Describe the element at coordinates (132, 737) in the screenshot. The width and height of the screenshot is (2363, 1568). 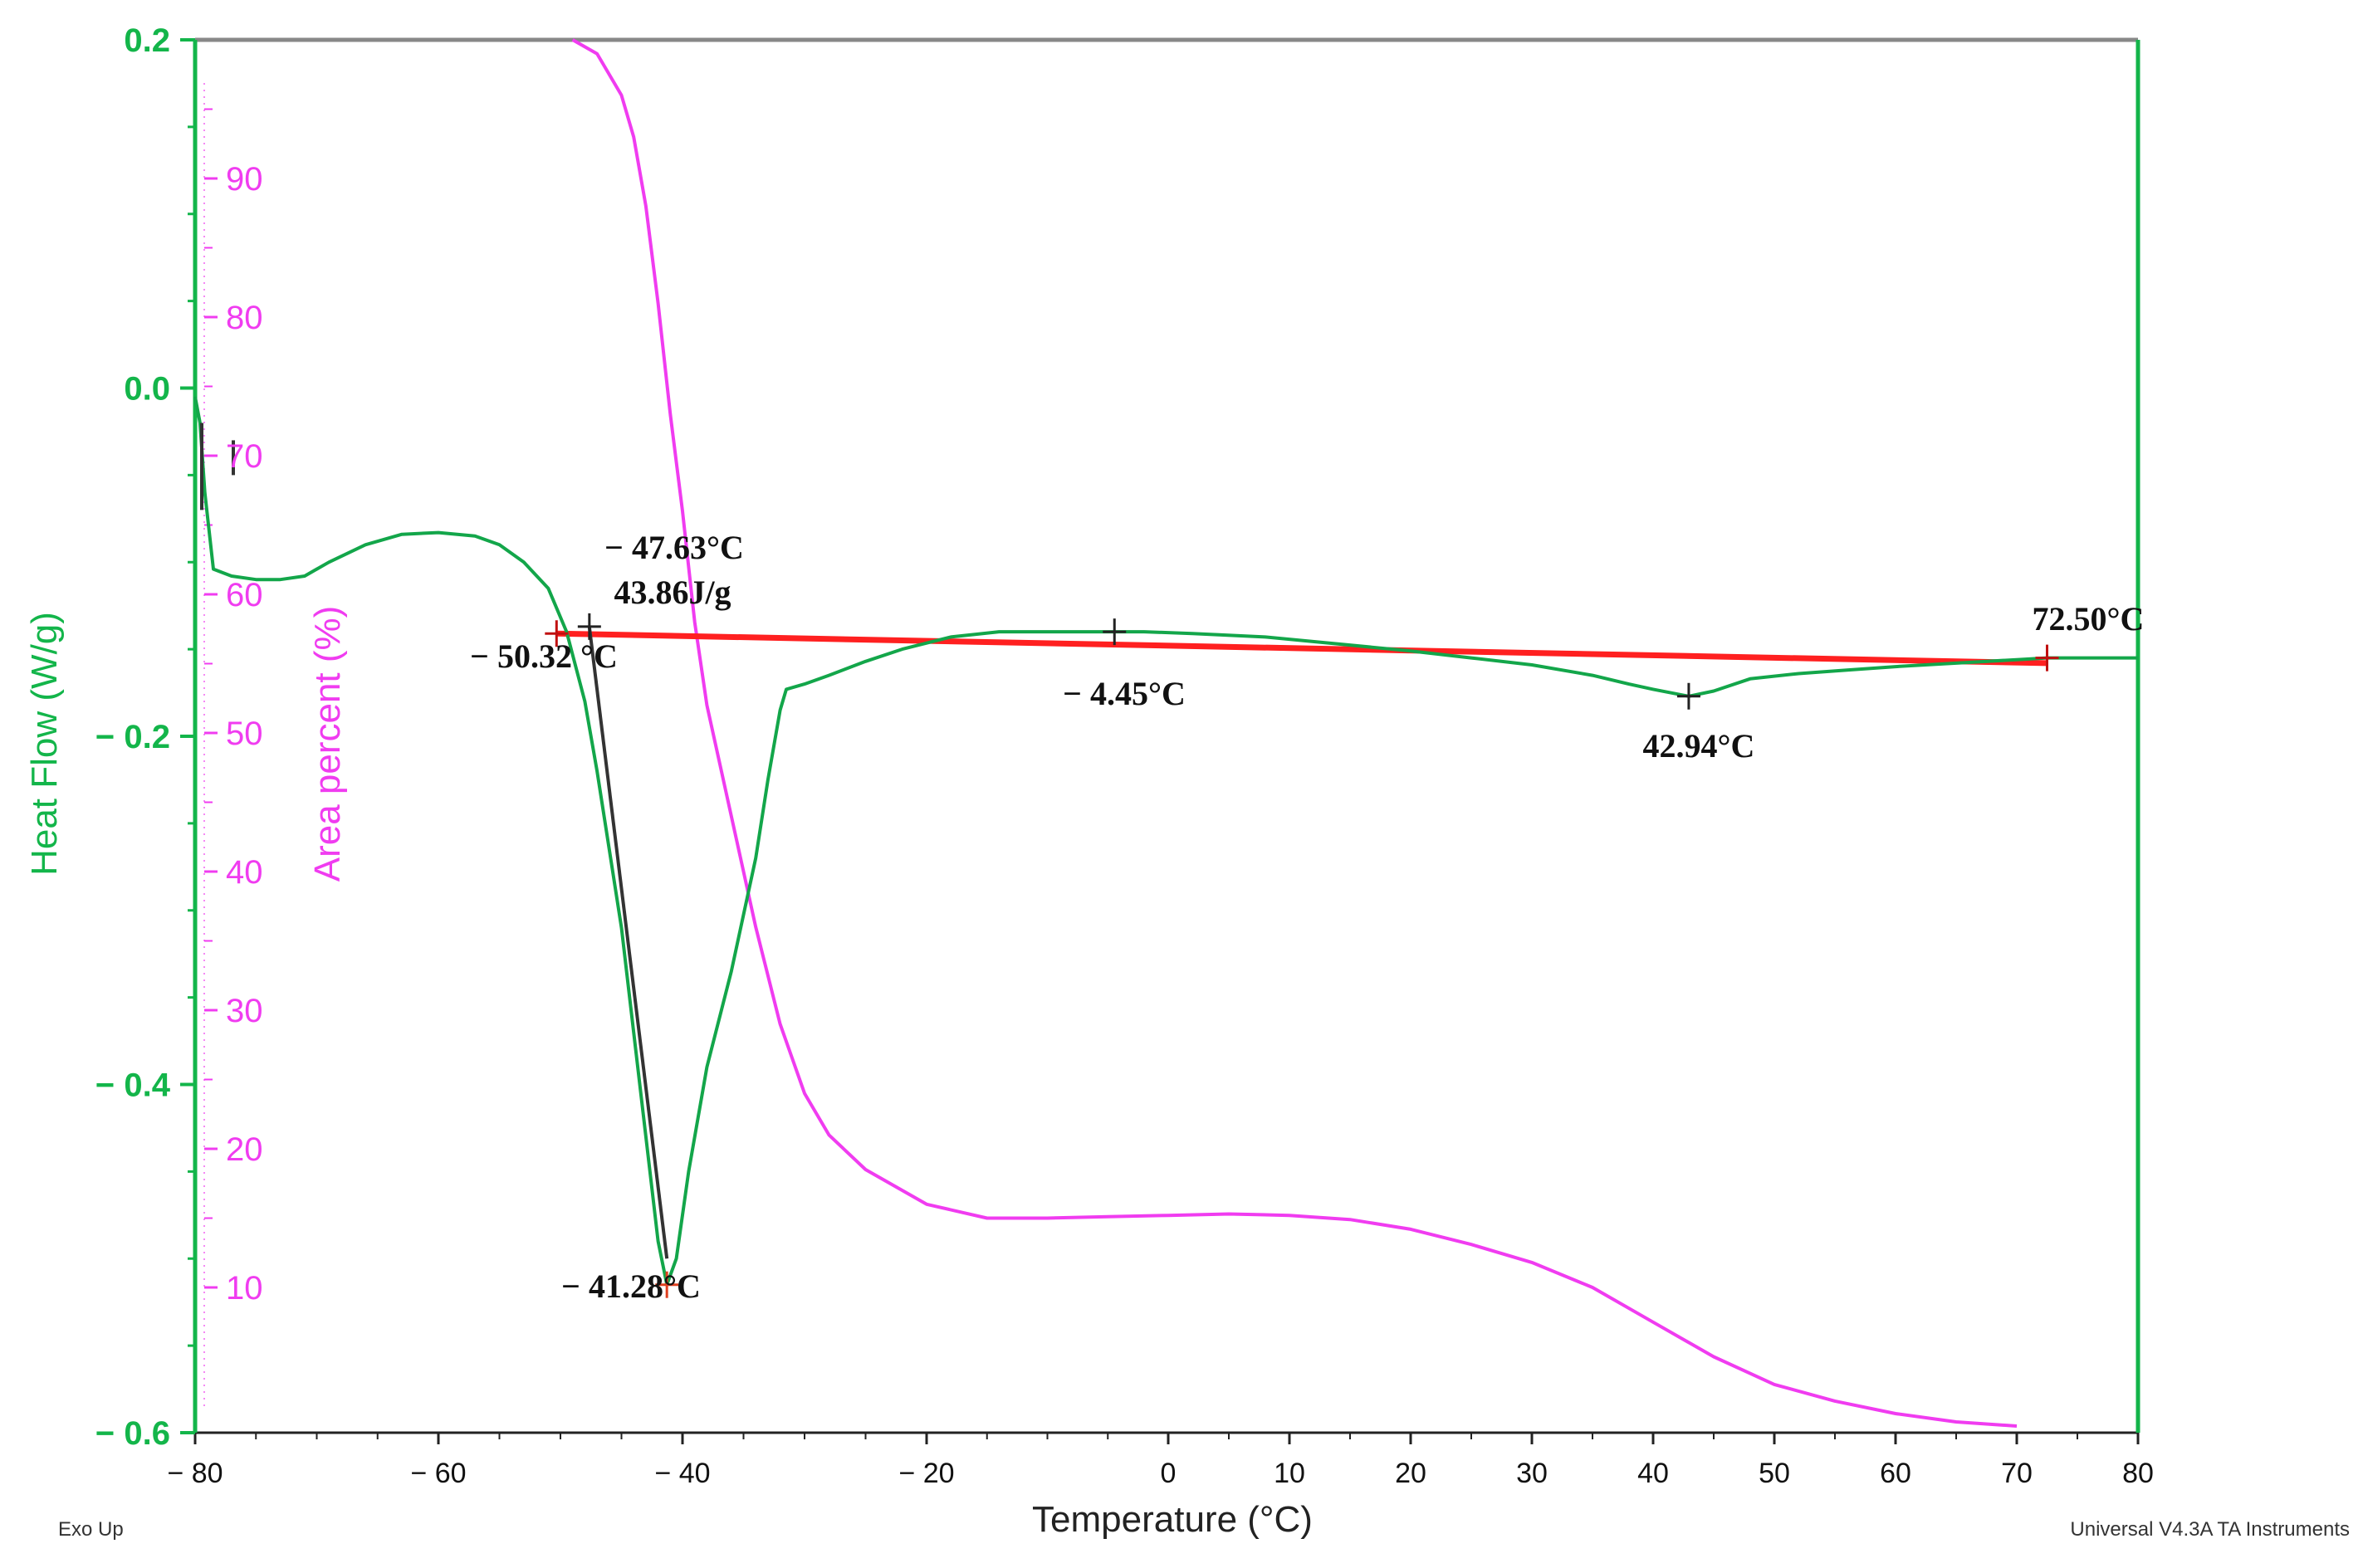
I see `heat-flow-tick-label: − 0.2` at that location.